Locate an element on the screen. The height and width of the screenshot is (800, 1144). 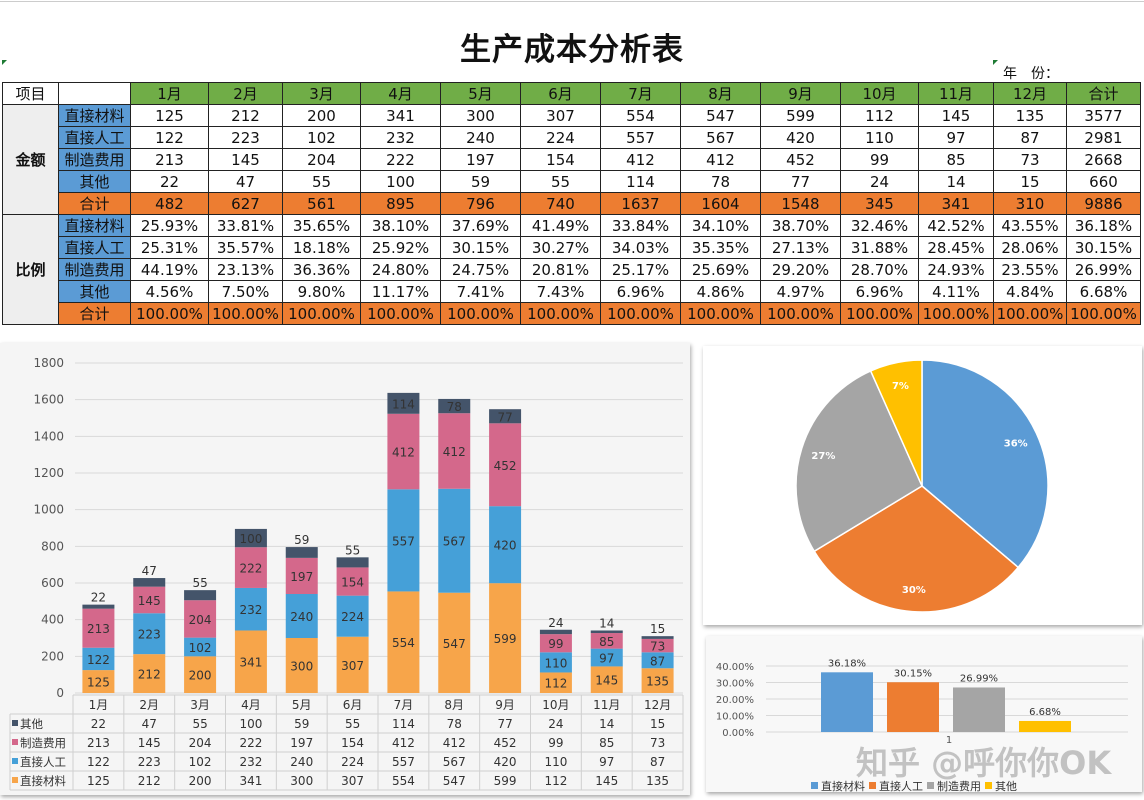
column-header: 8月 is located at coordinates (720, 93).